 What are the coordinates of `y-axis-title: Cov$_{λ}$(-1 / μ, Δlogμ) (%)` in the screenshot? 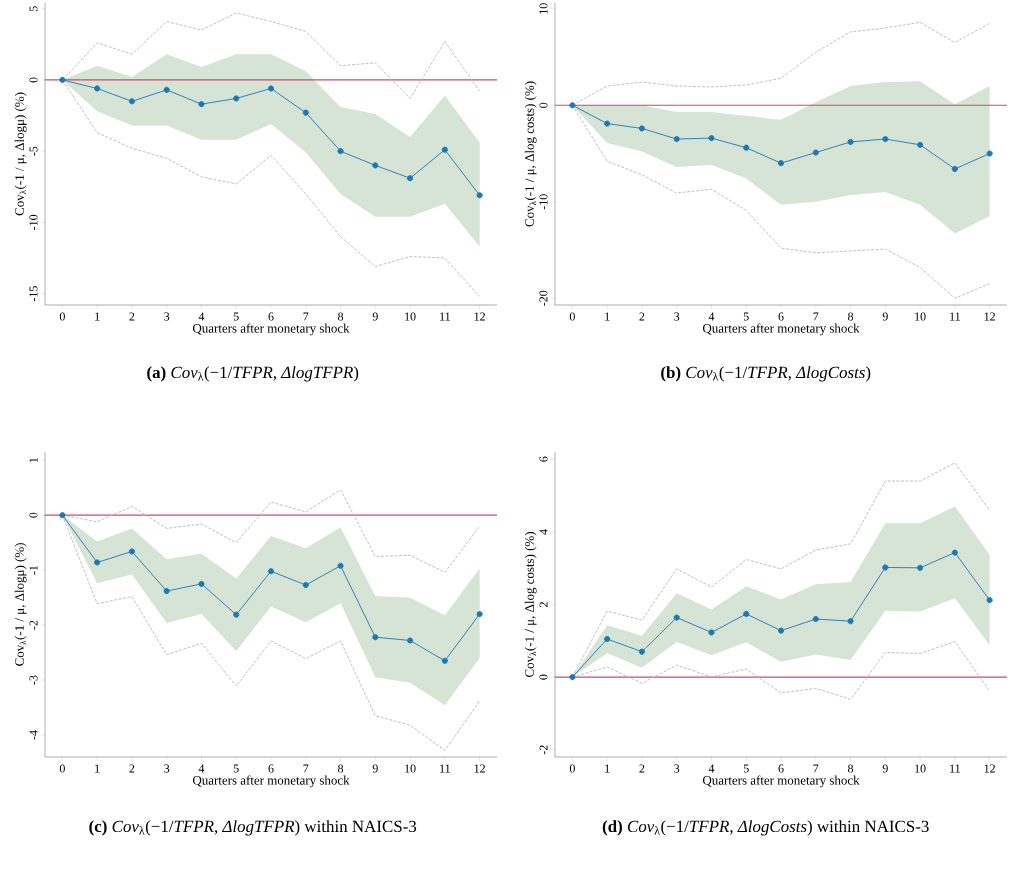 It's located at (20, 154).